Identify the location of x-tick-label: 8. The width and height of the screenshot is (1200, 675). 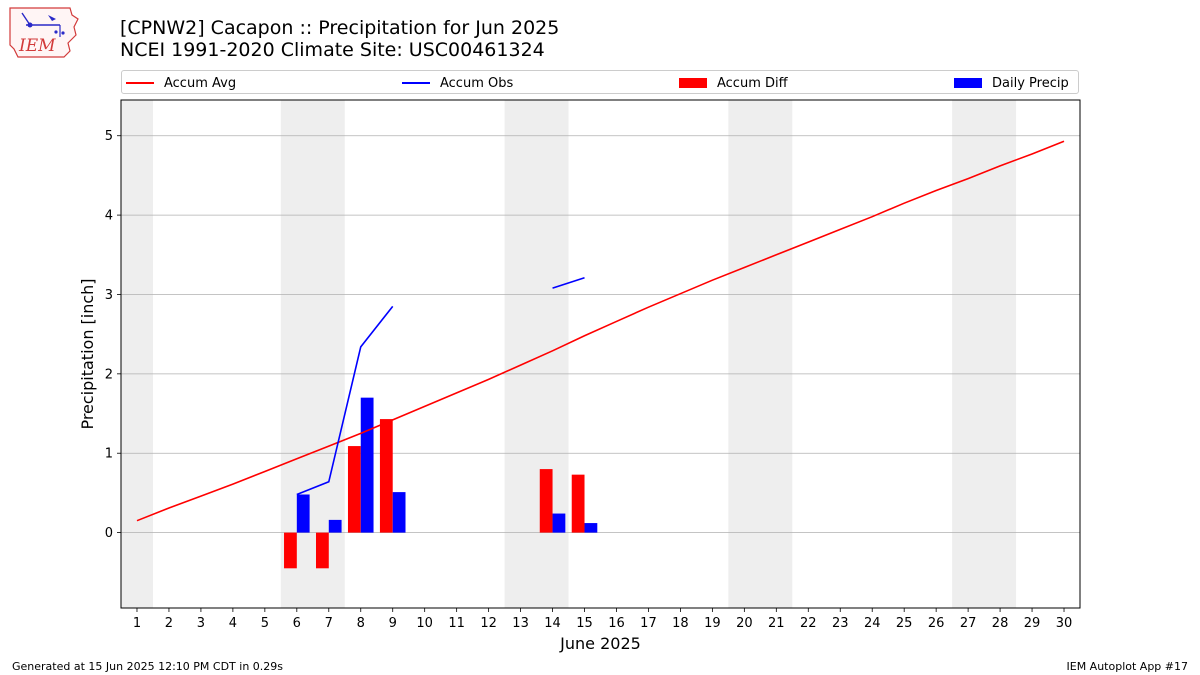
(361, 623).